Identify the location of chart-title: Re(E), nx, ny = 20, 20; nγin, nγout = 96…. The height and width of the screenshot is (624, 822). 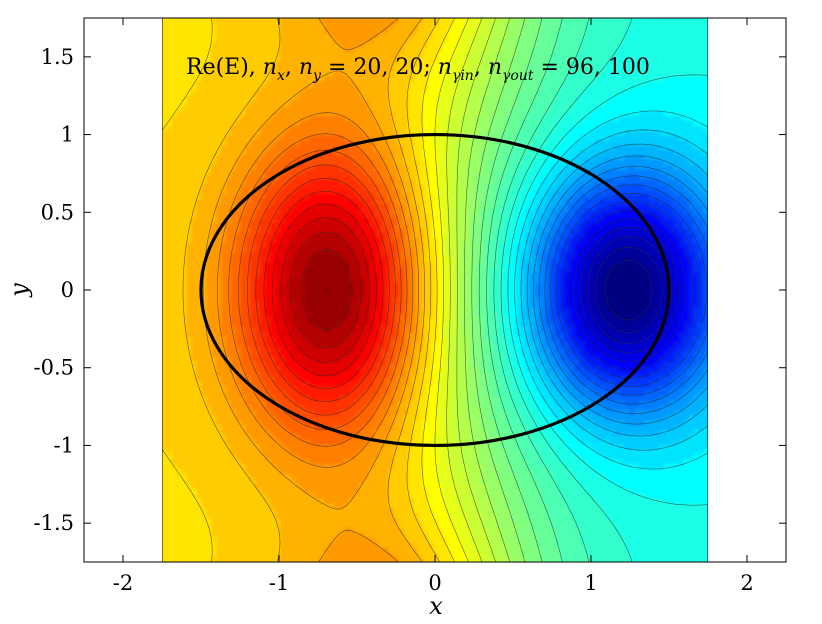
(418, 69).